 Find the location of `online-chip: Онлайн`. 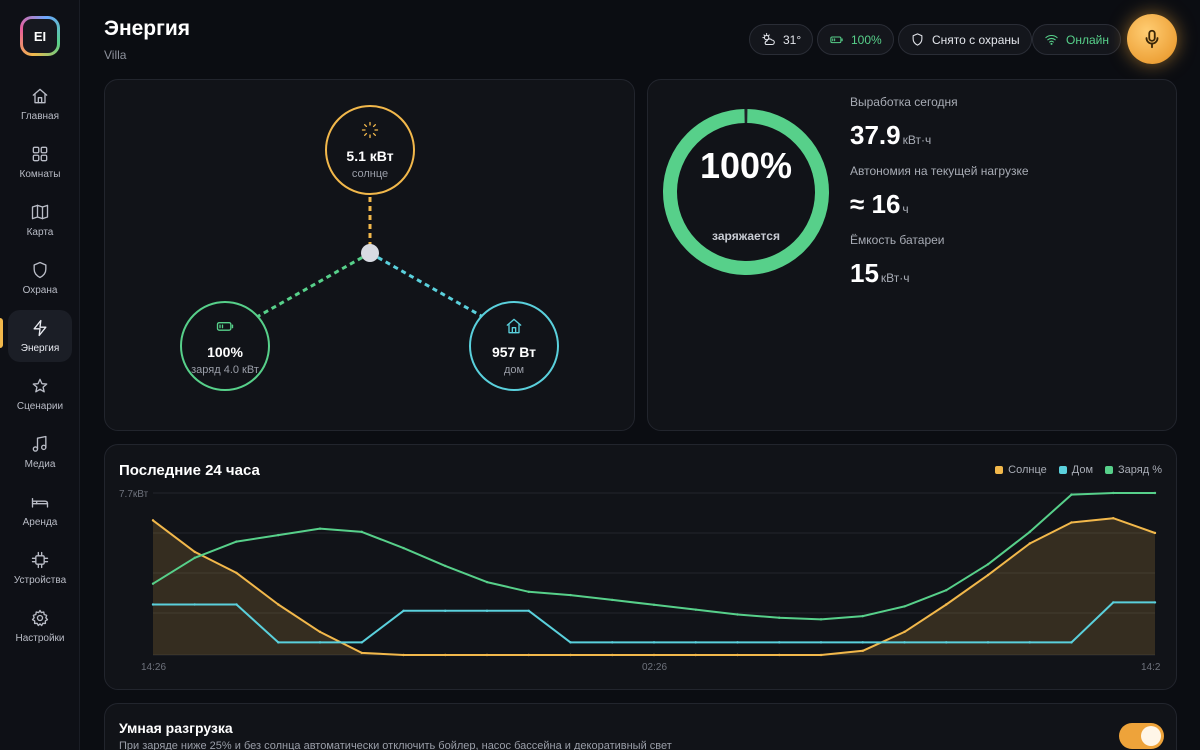

online-chip: Онлайн is located at coordinates (1076, 39).